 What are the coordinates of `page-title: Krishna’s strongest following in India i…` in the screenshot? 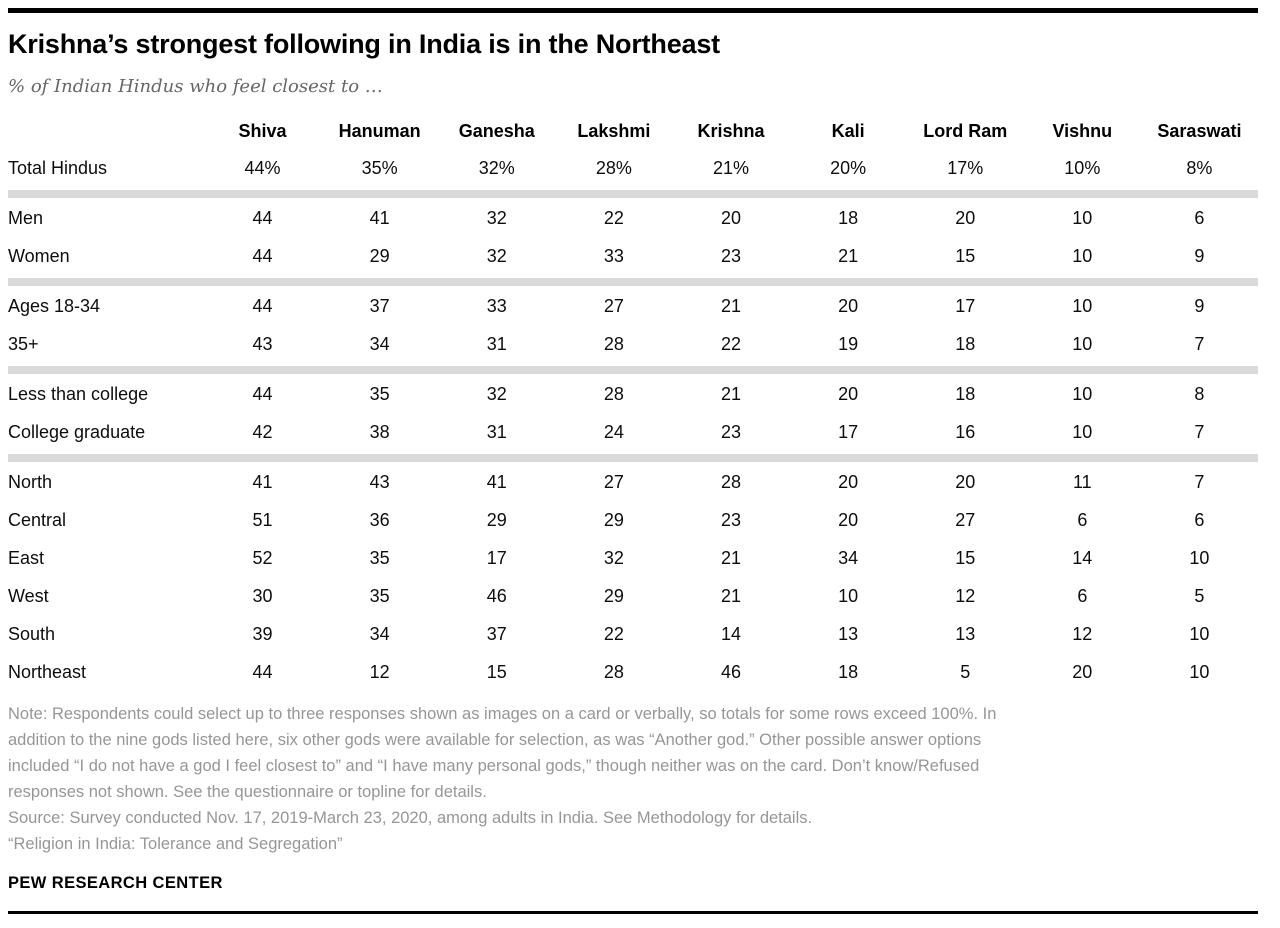 It's located at (364, 44).